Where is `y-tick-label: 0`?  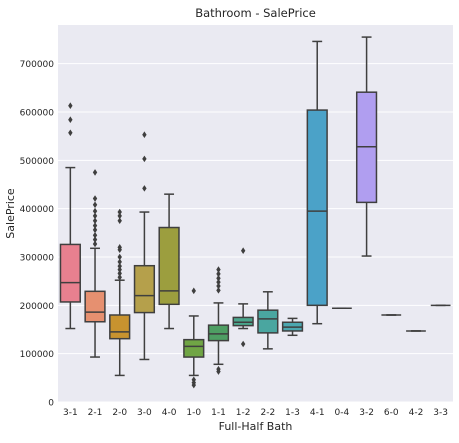
y-tick-label: 0 is located at coordinates (51, 404).